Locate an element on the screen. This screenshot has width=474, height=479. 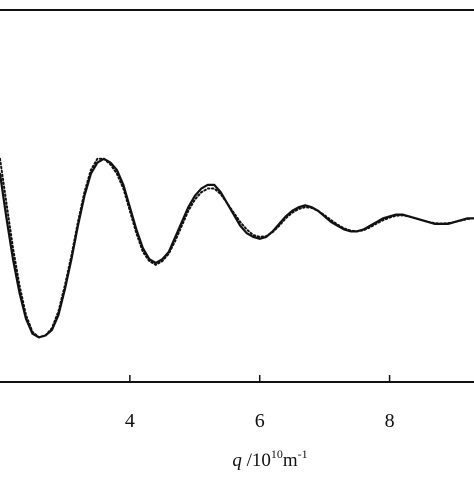
x-tick-label: 4 is located at coordinates (130, 421).